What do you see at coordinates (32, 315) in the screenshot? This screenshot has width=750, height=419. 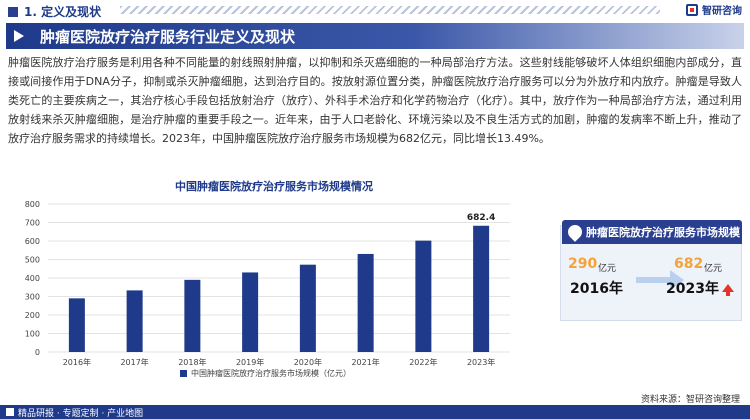 I see `y-tick-label: 200` at bounding box center [32, 315].